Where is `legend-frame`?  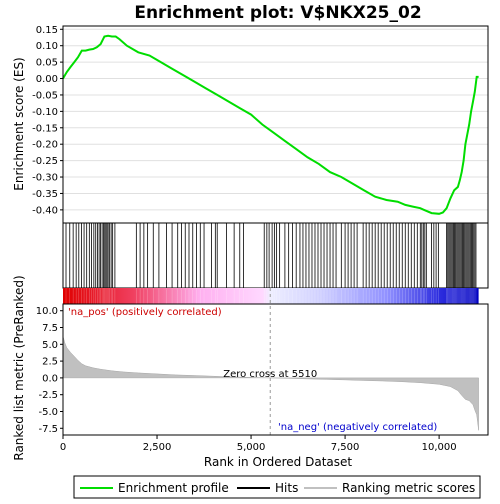 legend-frame is located at coordinates (277, 487).